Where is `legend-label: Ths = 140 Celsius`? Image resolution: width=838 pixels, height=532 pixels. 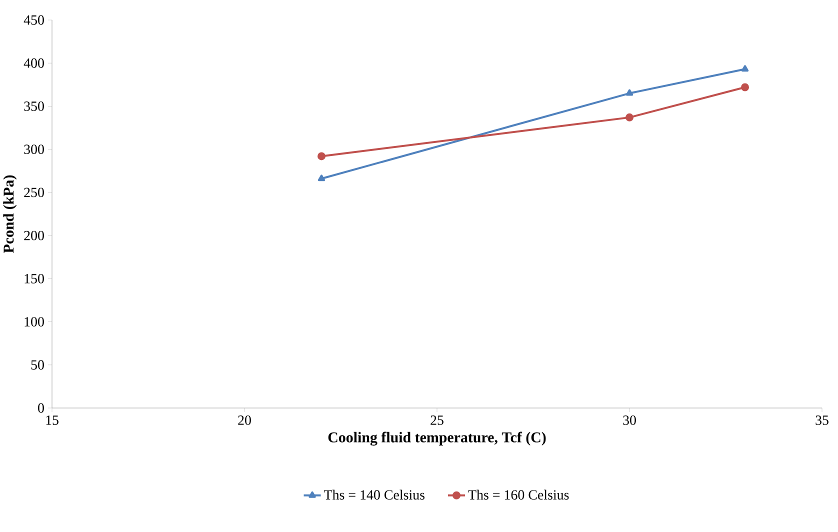 legend-label: Ths = 140 Celsius is located at coordinates (374, 495).